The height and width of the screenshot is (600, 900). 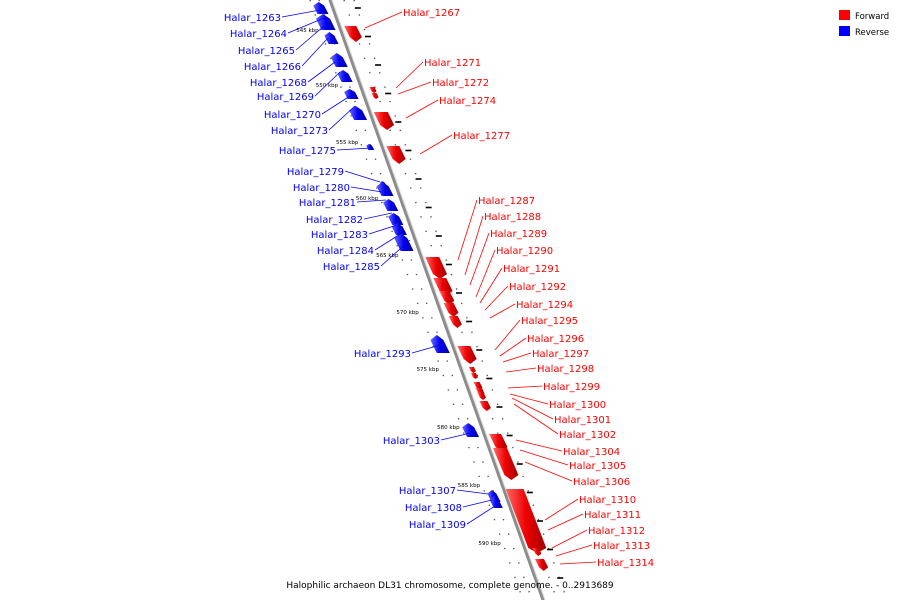 I want to click on gene-label: Halar_1308, so click(x=433, y=508).